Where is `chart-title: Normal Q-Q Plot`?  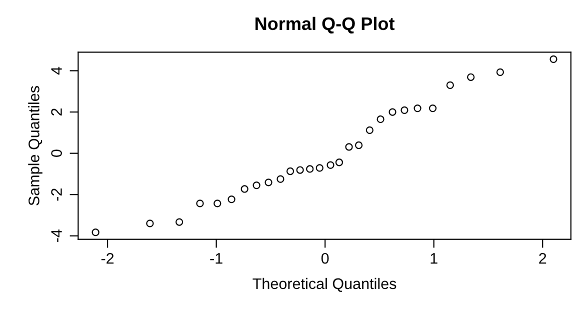
chart-title: Normal Q-Q Plot is located at coordinates (325, 25).